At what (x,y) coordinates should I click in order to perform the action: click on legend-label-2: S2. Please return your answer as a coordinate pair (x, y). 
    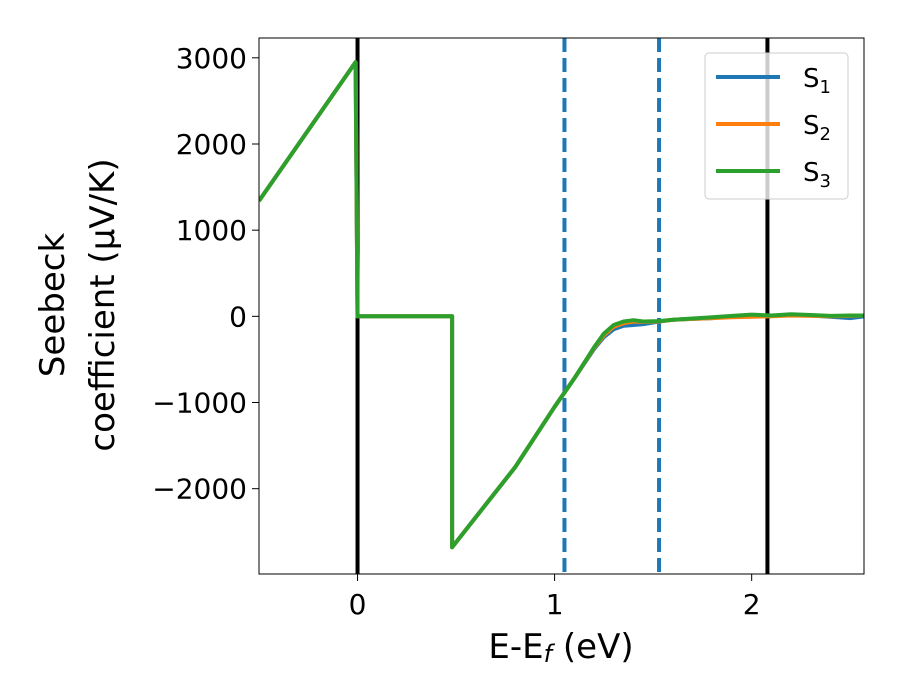
    Looking at the image, I should click on (817, 128).